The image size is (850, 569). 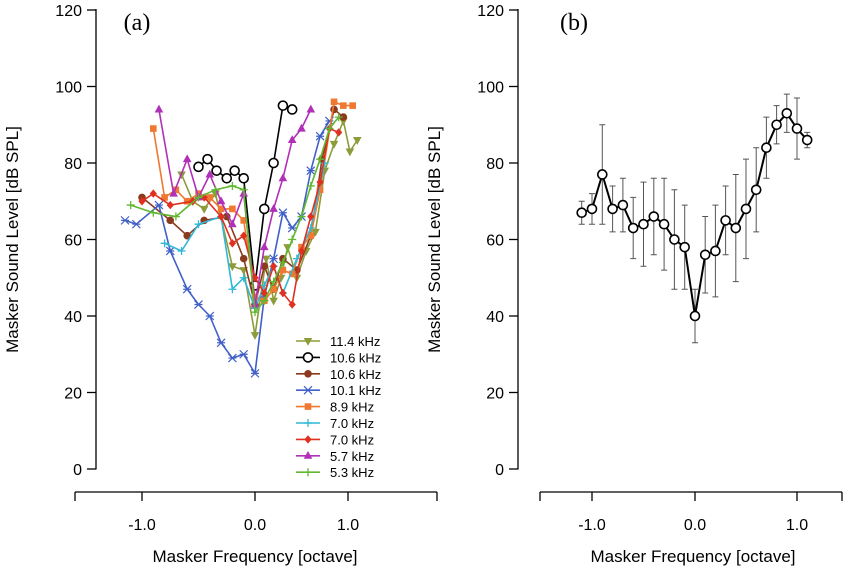 I want to click on panel-label: (a), so click(x=137, y=23).